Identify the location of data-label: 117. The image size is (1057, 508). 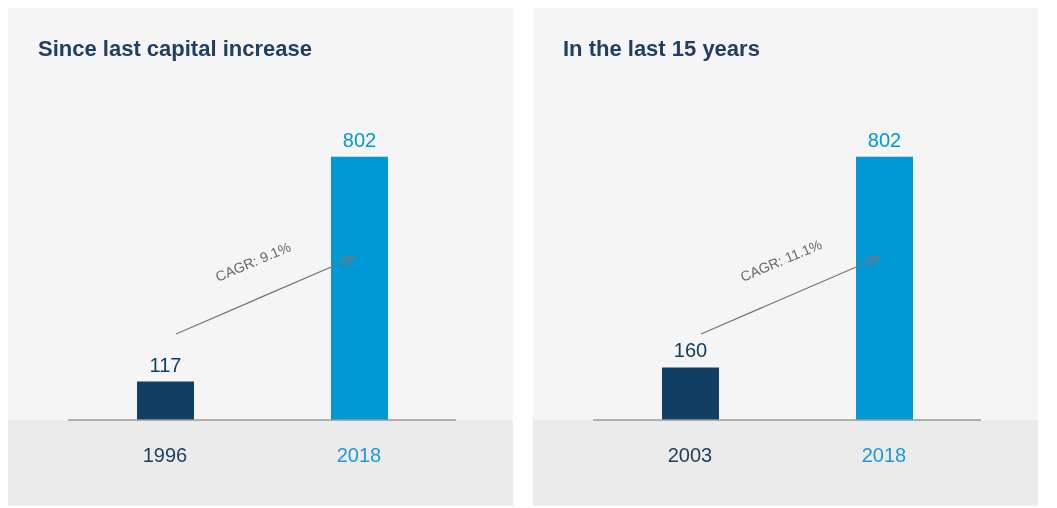
(165, 364).